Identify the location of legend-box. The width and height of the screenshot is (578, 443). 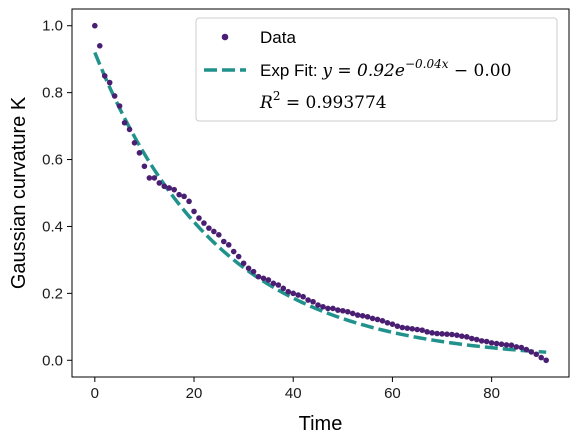
(376, 69).